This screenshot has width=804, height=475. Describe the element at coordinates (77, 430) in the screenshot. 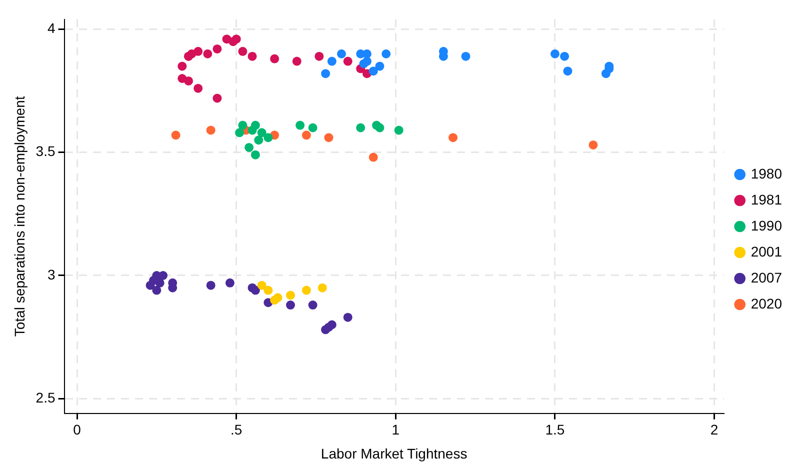

I see `x-tick-label: 0` at that location.